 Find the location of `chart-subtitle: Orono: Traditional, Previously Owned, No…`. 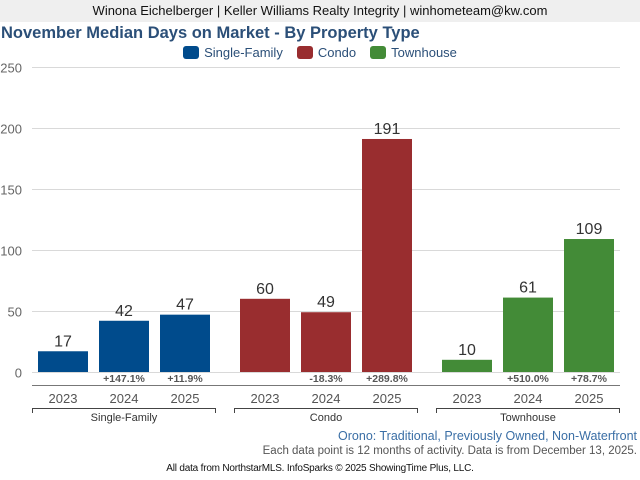

chart-subtitle: Orono: Traditional, Previously Owned, No… is located at coordinates (487, 436).